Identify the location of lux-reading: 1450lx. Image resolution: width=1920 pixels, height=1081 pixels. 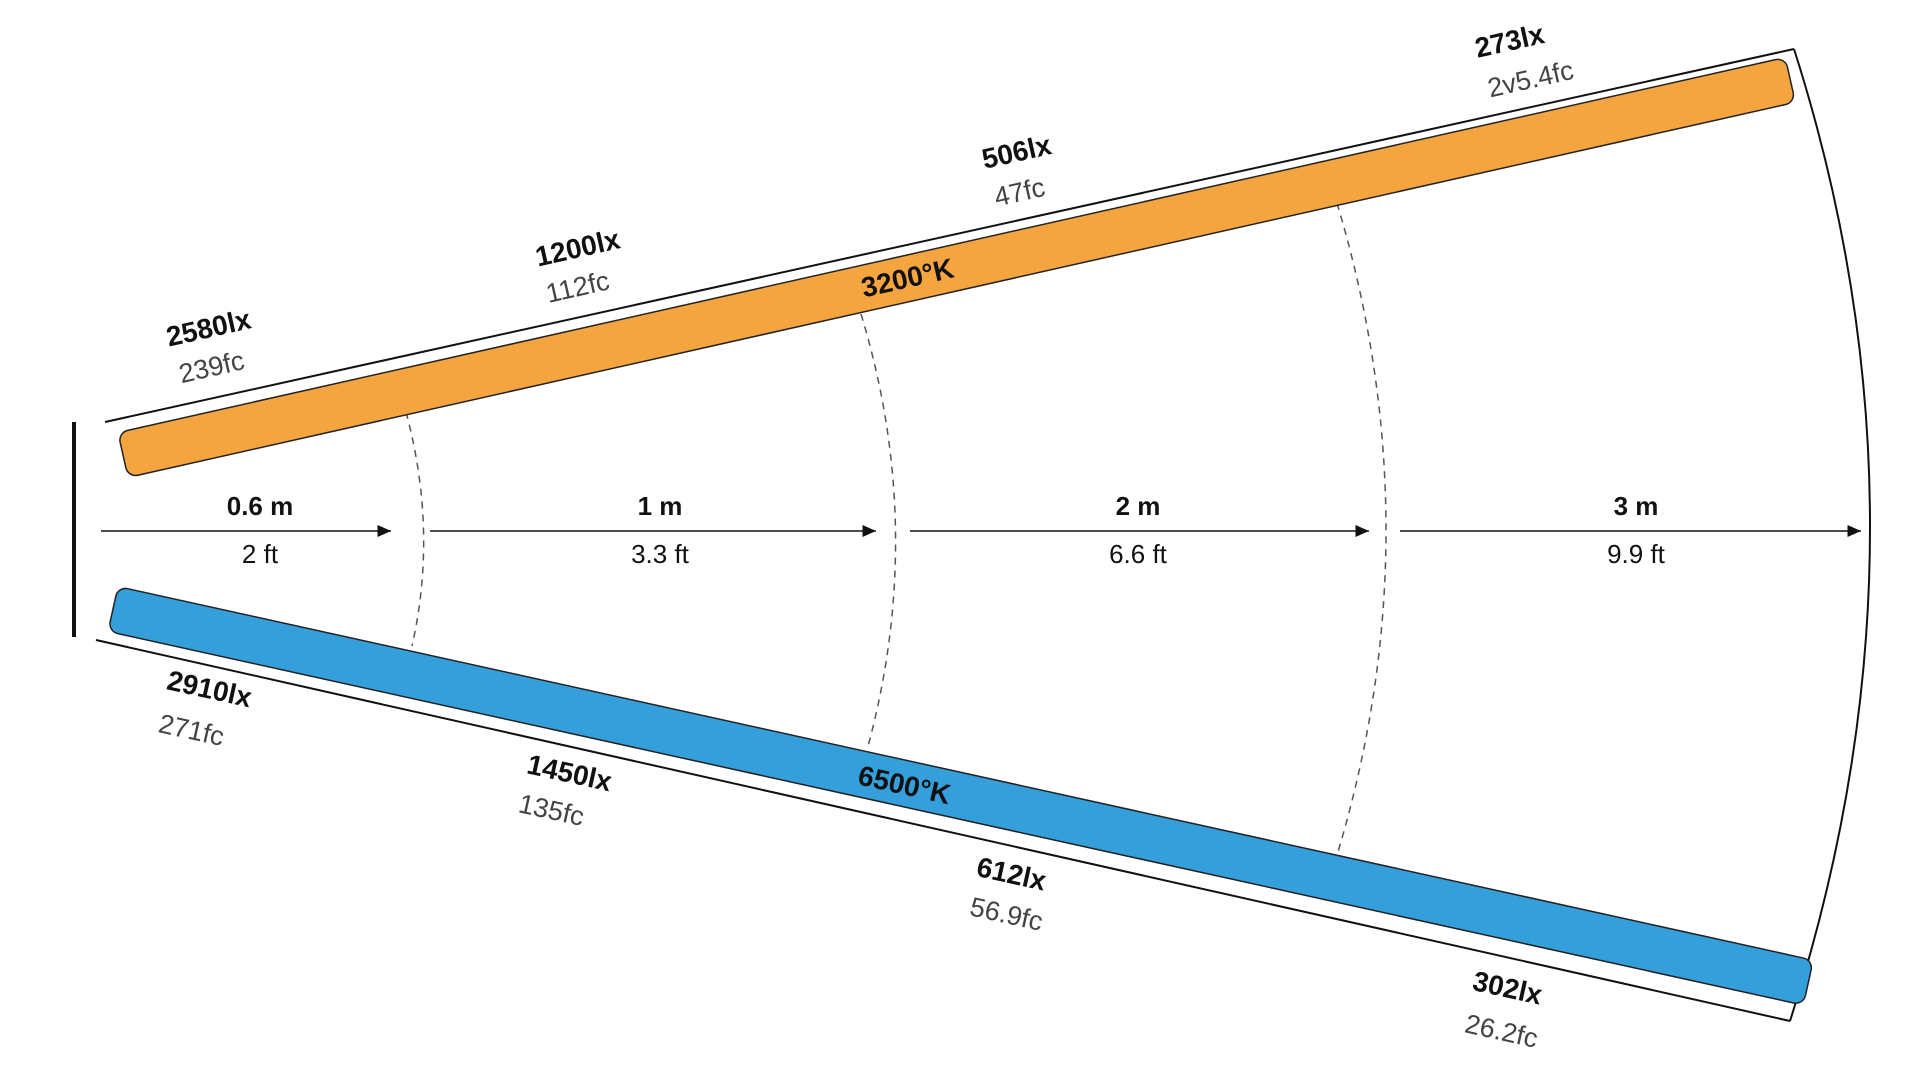
(569, 773).